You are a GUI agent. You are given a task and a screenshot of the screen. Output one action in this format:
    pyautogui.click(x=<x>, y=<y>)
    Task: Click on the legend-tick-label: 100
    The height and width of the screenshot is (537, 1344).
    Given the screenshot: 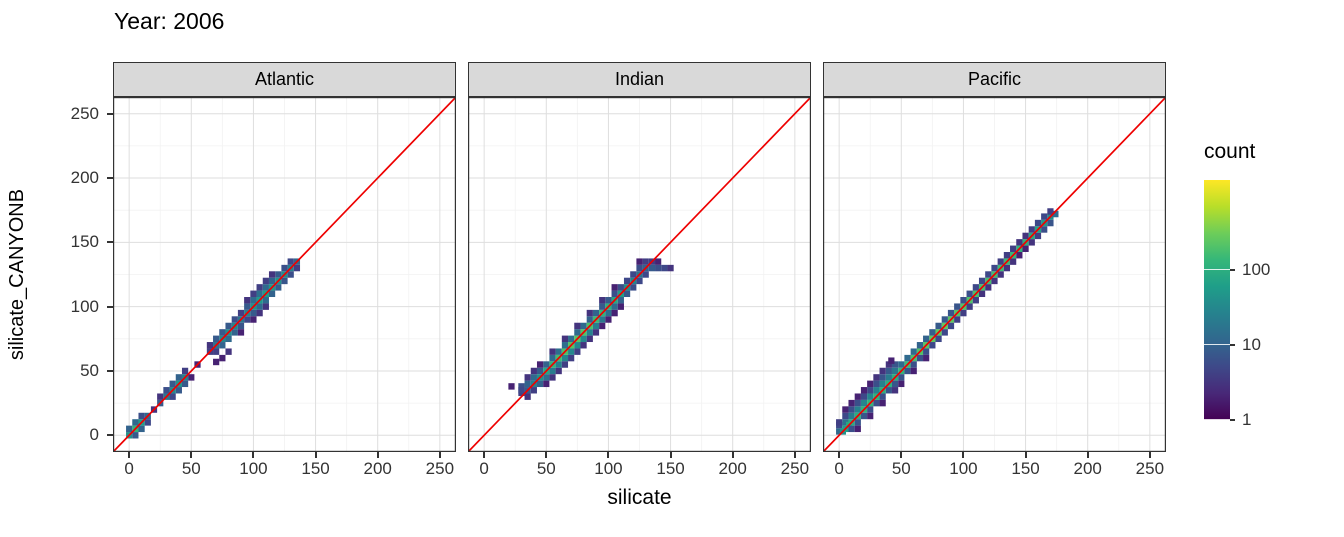 What is the action you would take?
    pyautogui.click(x=1256, y=269)
    